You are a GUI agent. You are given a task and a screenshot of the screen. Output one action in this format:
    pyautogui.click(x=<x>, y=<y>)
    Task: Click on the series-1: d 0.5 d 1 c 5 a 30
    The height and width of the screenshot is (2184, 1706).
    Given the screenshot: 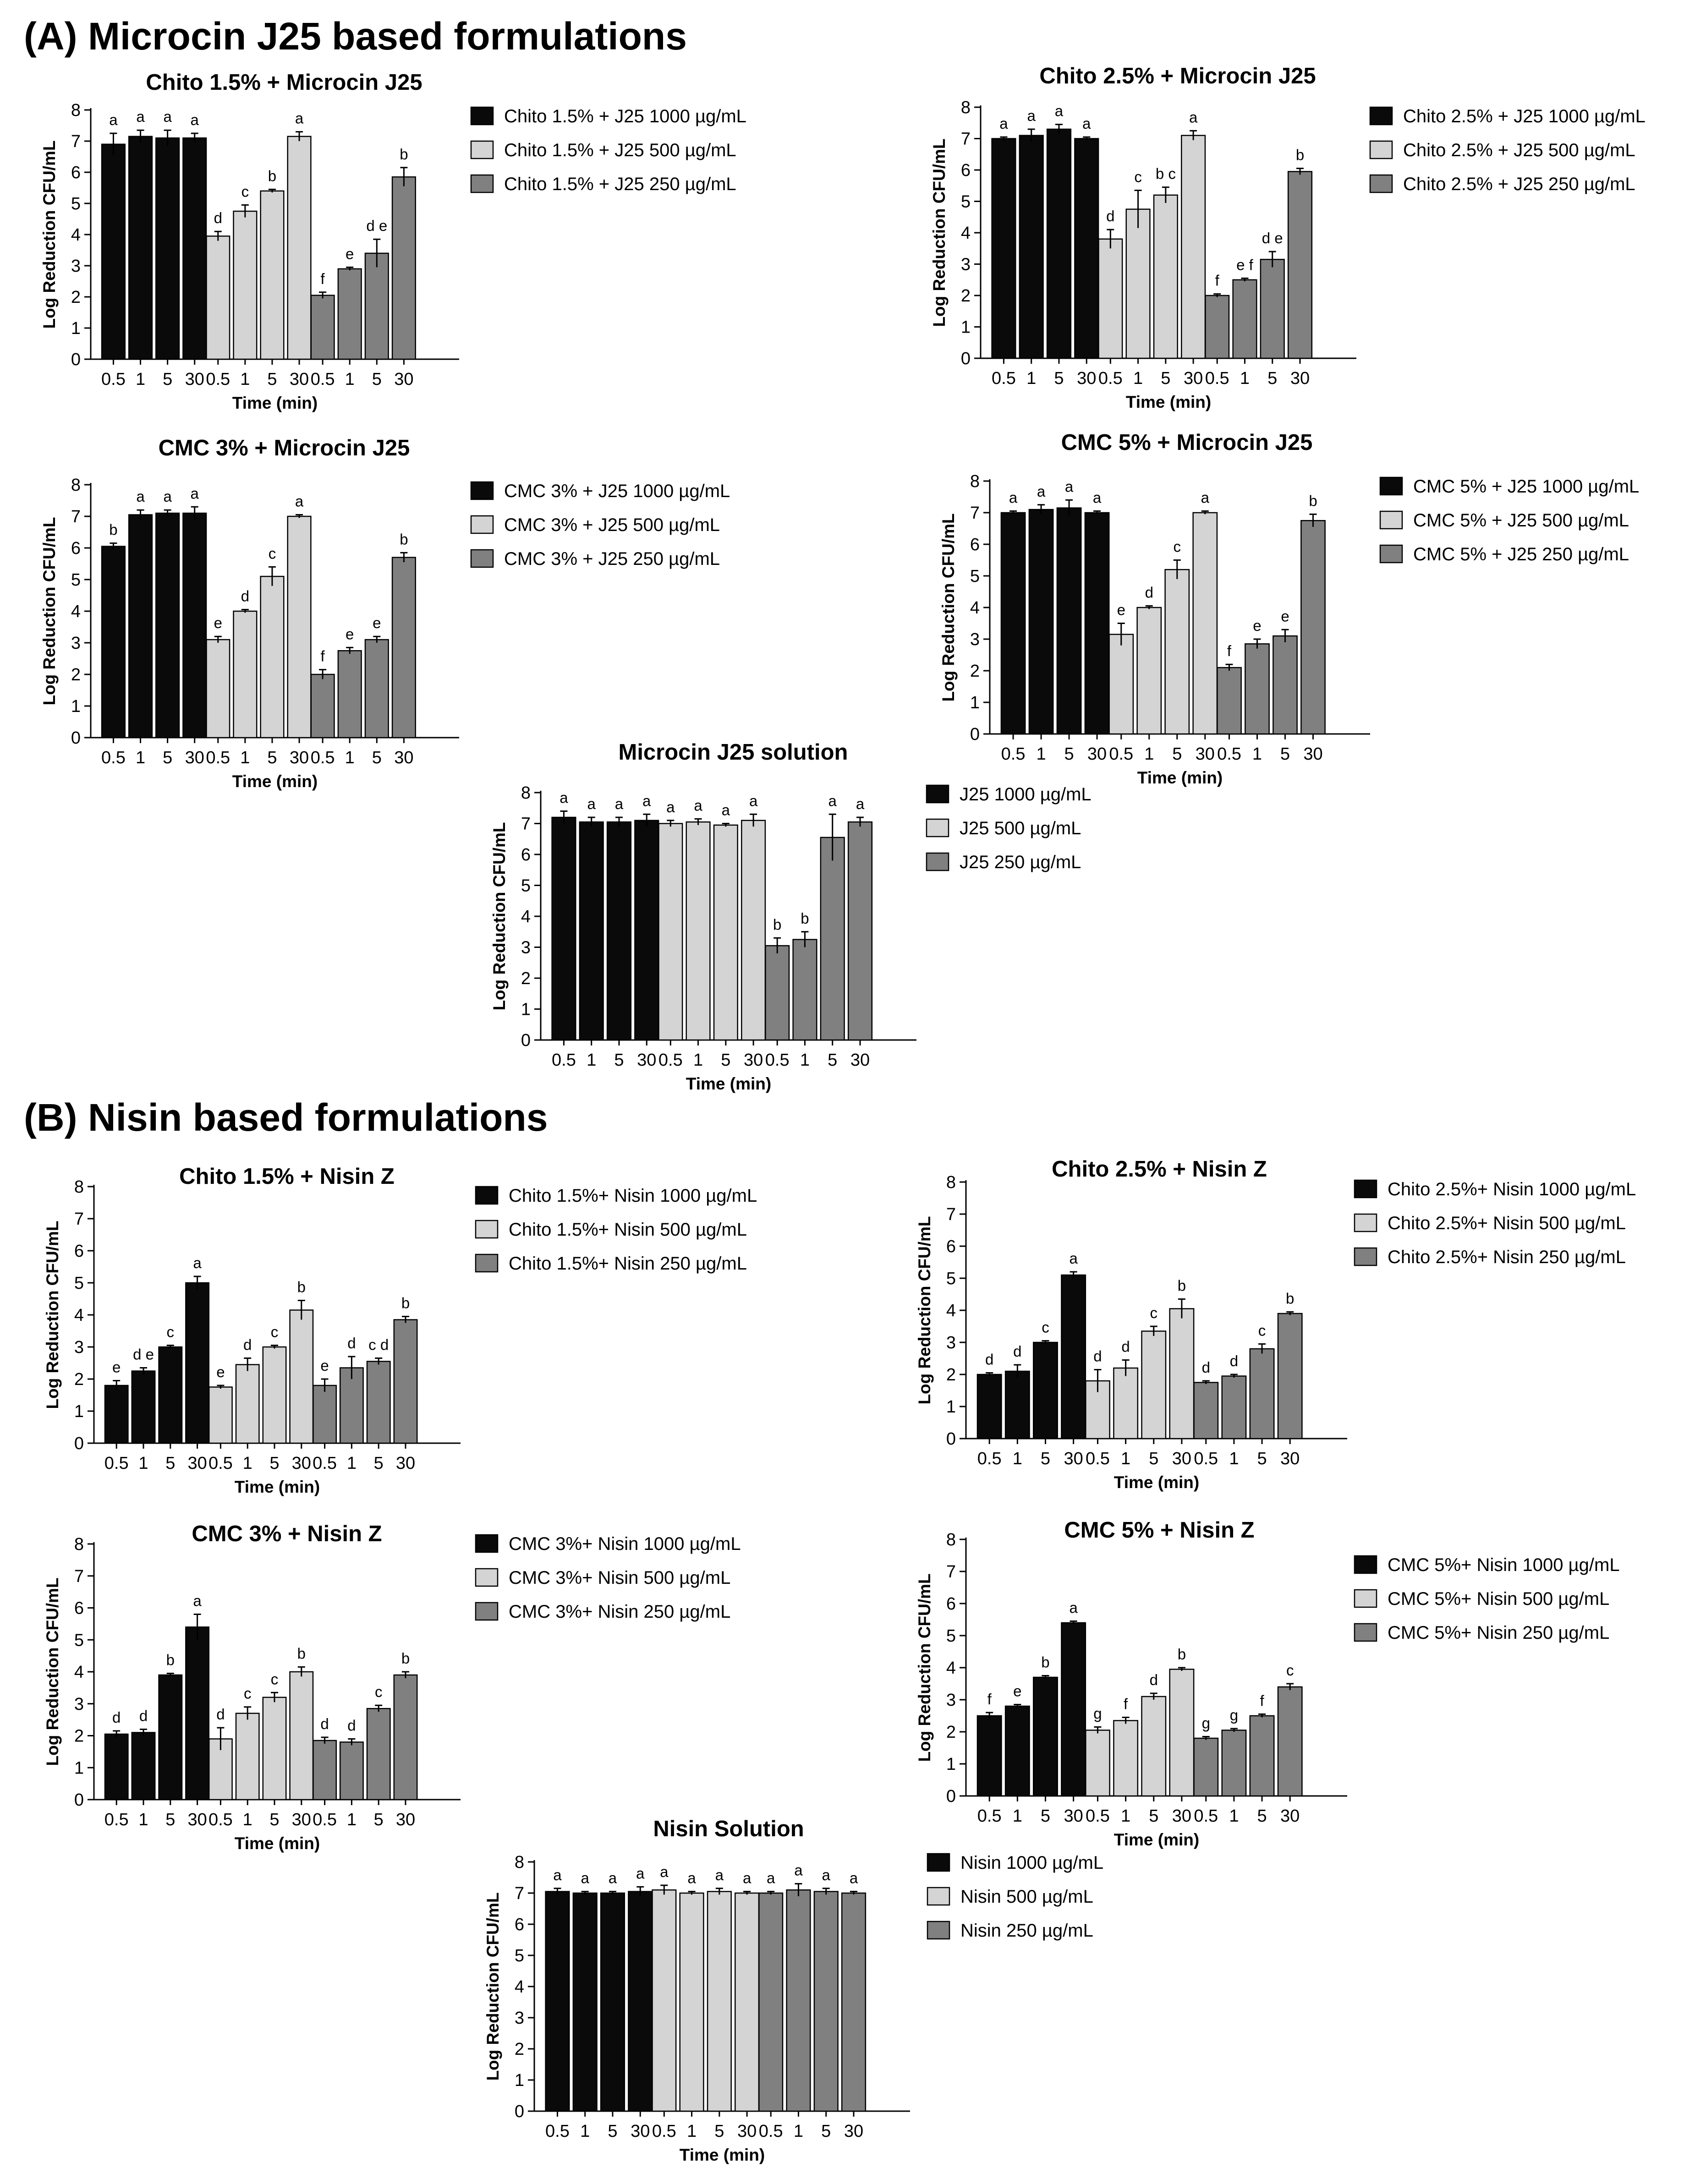 What is the action you would take?
    pyautogui.click(x=1031, y=1359)
    